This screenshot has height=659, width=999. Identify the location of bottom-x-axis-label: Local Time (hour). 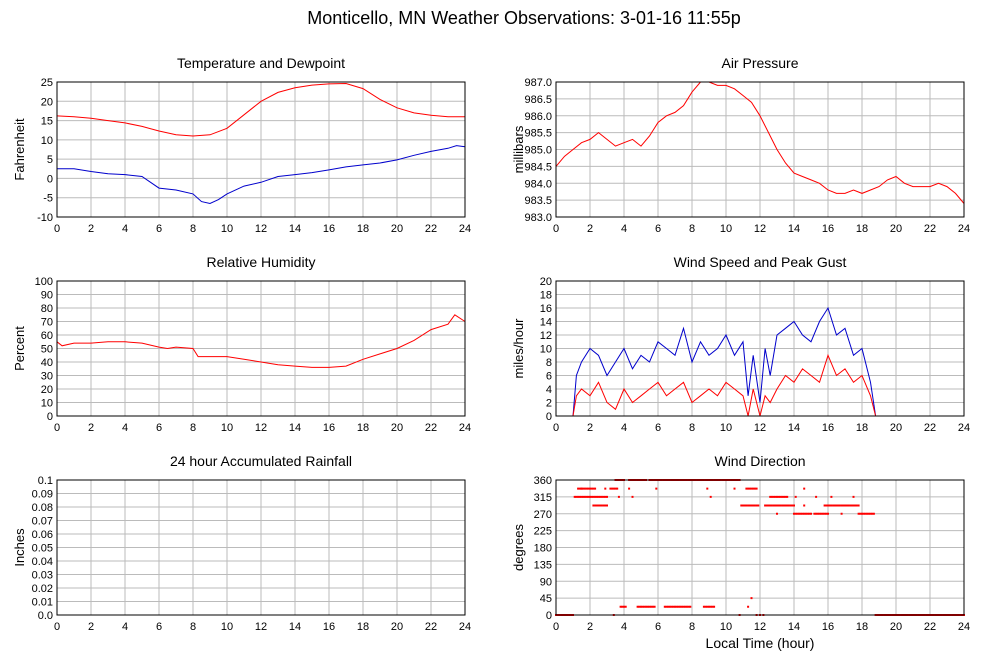
(760, 643).